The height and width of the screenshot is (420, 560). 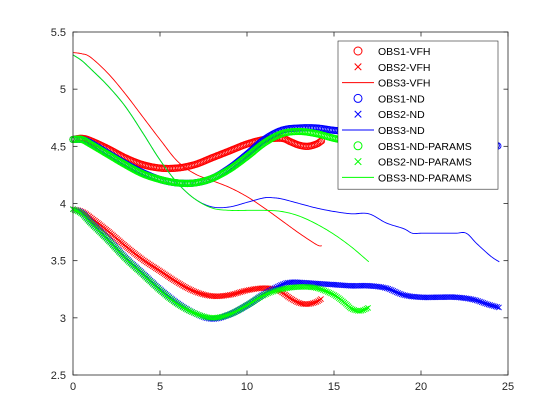 What do you see at coordinates (389, 99) in the screenshot?
I see `legend-entry: OBS1-ND` at bounding box center [389, 99].